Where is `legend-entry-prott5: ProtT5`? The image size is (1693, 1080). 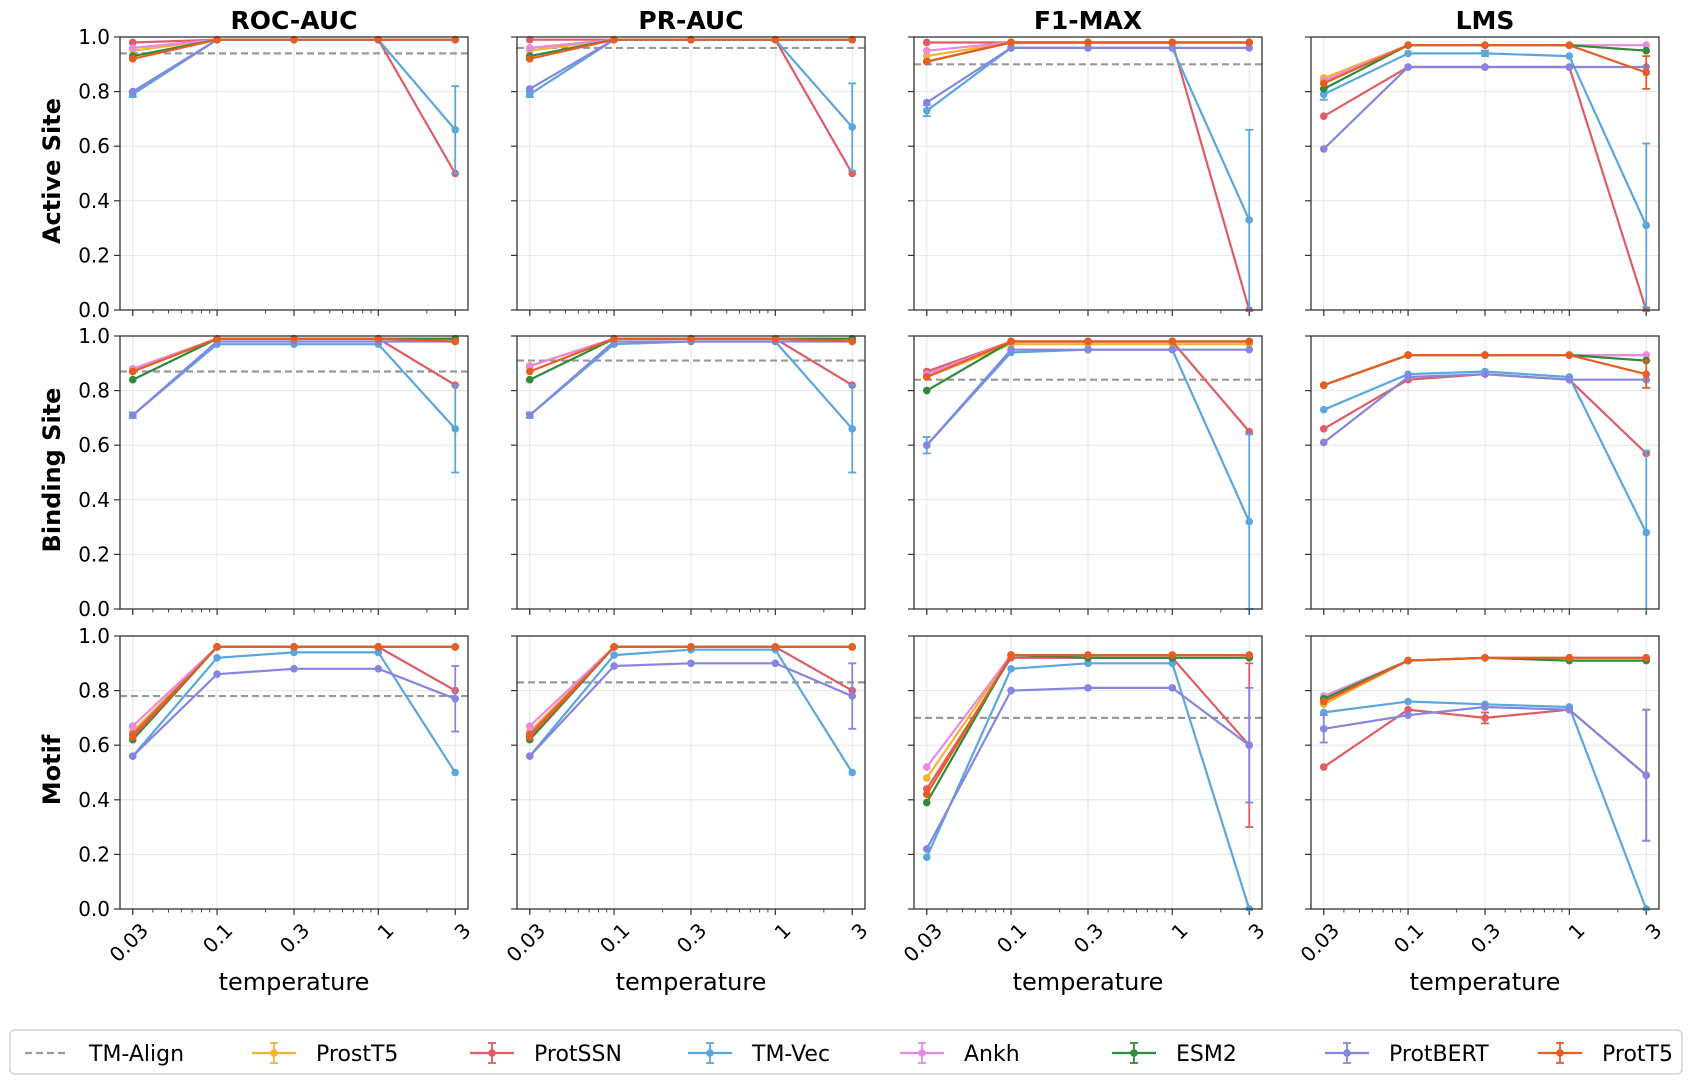 legend-entry-prott5: ProtT5 is located at coordinates (1605, 1054).